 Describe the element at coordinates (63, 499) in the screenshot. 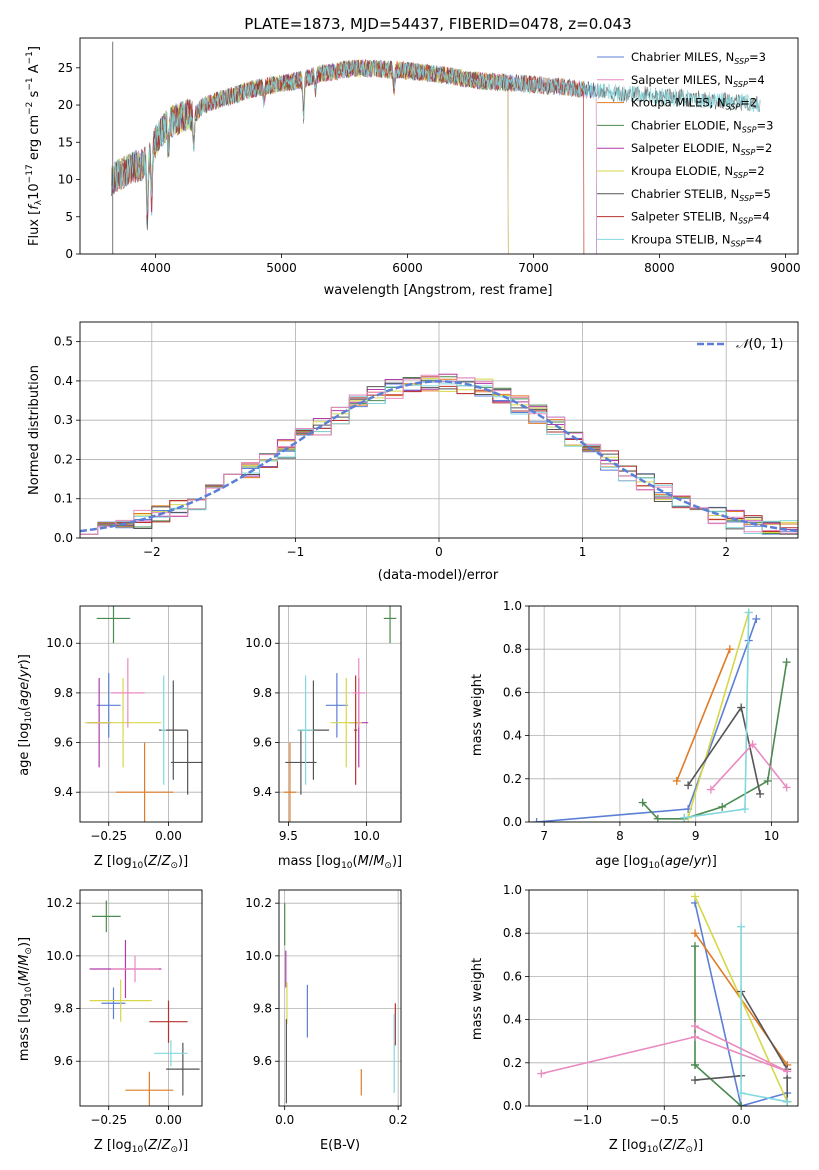

I see `residuals-ytick-label: 0.1` at that location.